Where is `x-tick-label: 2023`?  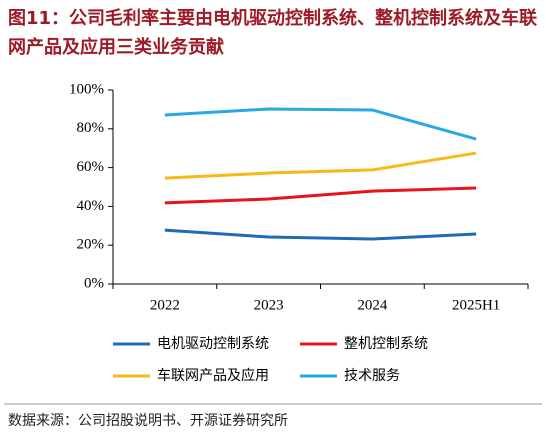 x-tick-label: 2023 is located at coordinates (269, 305).